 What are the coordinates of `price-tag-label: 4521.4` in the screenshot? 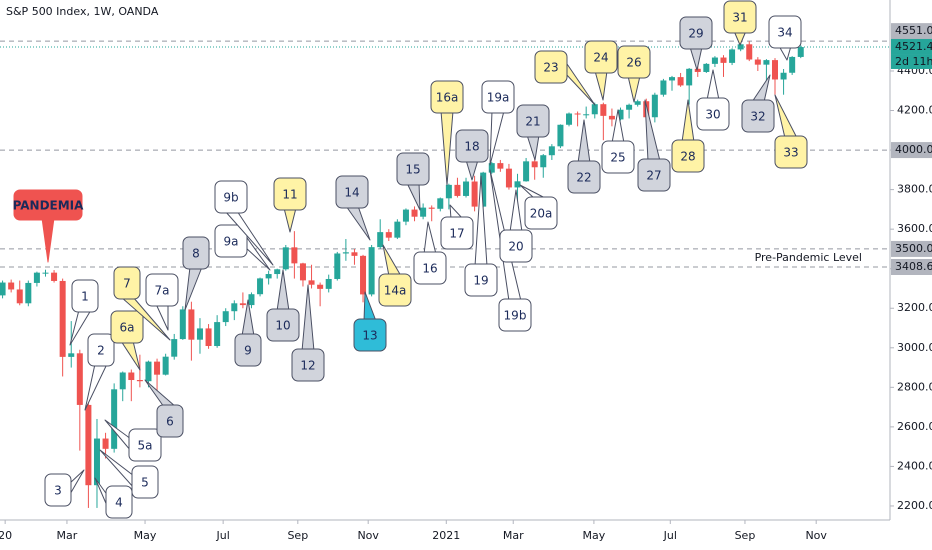 It's located at (913, 46).